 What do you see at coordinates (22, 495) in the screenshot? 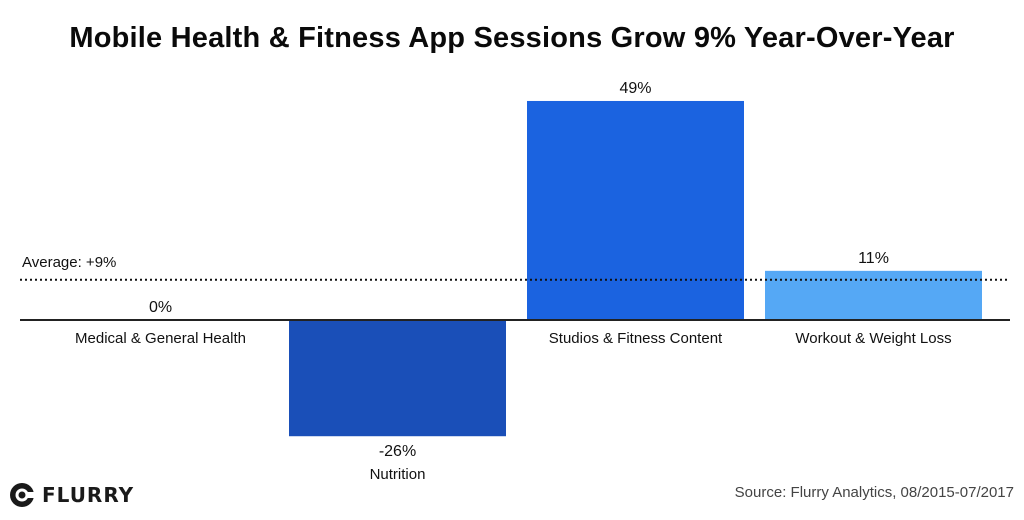
I see `flurry-logo-icon` at bounding box center [22, 495].